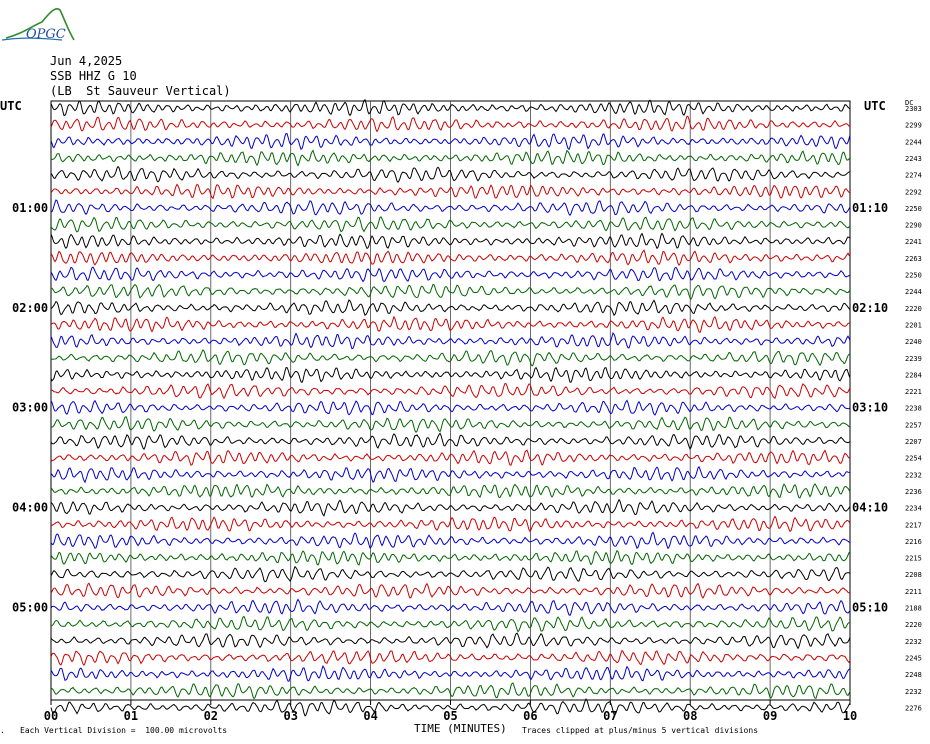 The image size is (930, 744). I want to click on dc-offset-label: 2245, so click(913, 658).